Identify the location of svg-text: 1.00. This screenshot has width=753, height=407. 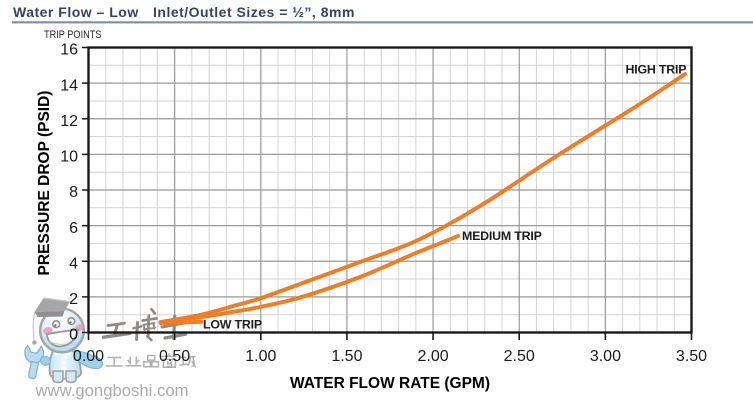
(260, 356).